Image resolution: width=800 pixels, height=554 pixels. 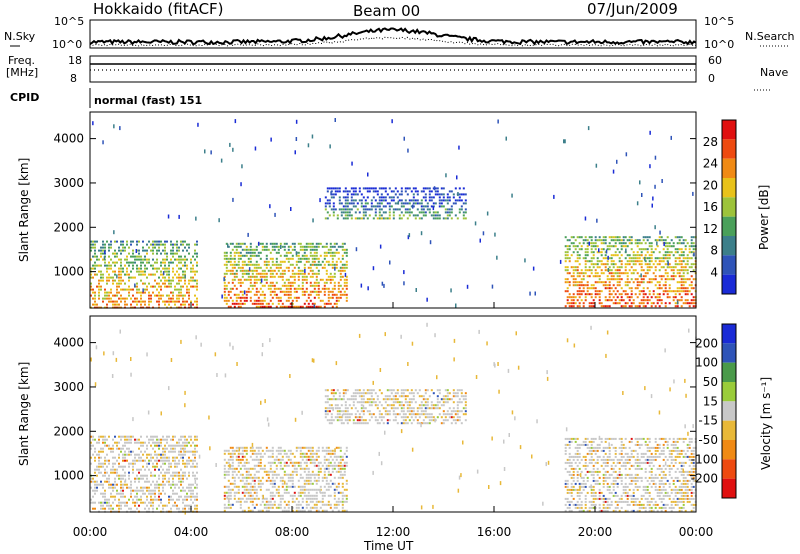 I want to click on station-title: Hokkaido (fitACF), so click(x=158, y=9).